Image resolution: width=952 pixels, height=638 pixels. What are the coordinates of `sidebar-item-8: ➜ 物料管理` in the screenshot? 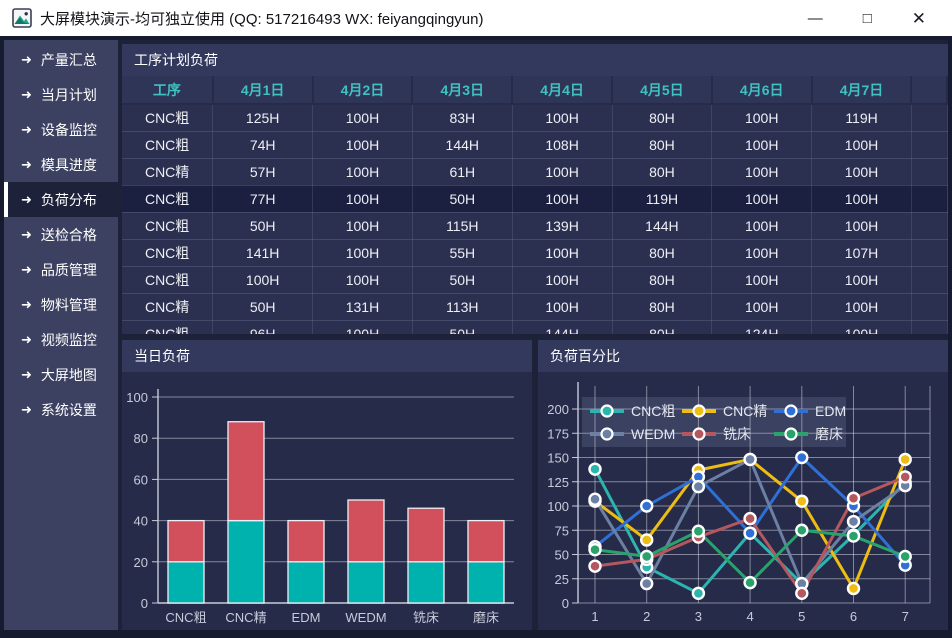 It's located at (61, 304).